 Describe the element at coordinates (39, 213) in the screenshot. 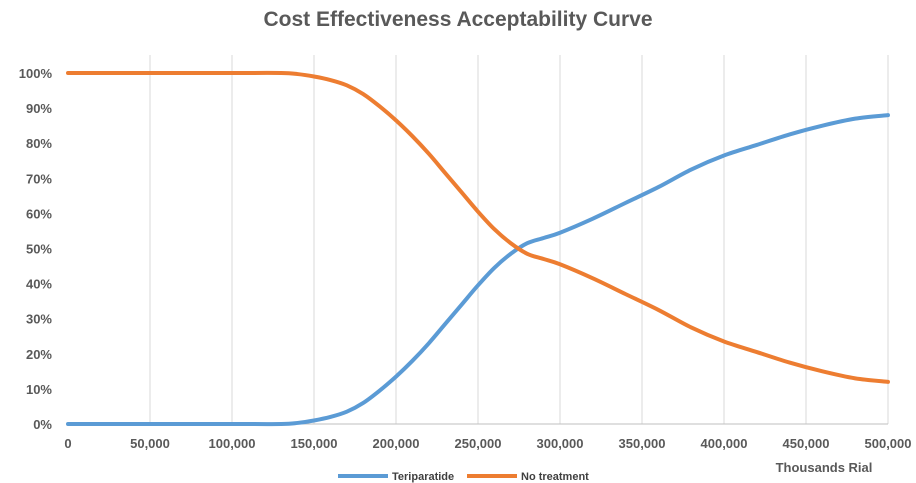

I see `y-tick-label: 60%` at that location.